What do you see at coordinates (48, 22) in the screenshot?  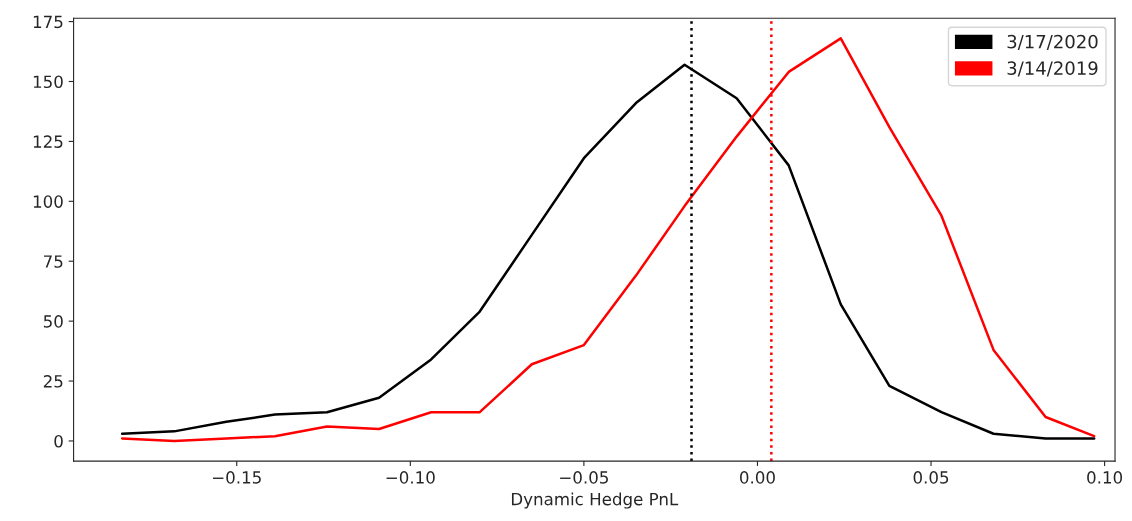 I see `y-tick-label: 175` at bounding box center [48, 22].